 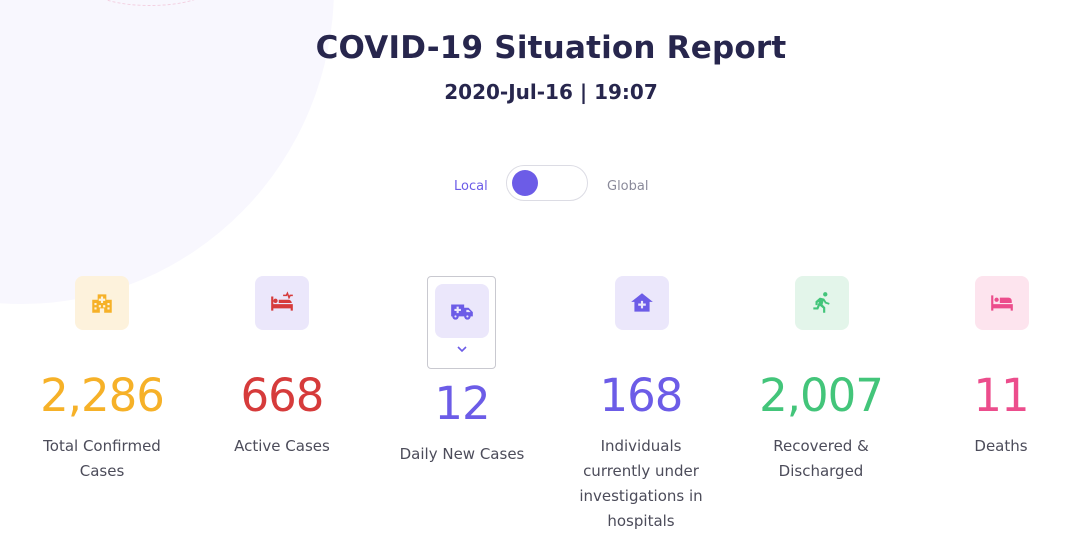 I want to click on ambulance-icon, so click(x=462, y=312).